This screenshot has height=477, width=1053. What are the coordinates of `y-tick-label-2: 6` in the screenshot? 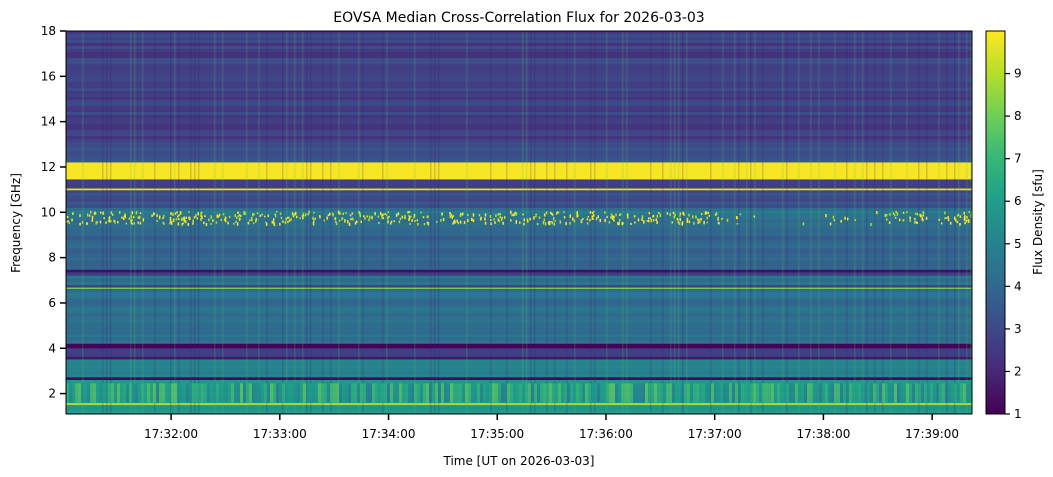 It's located at (52, 303).